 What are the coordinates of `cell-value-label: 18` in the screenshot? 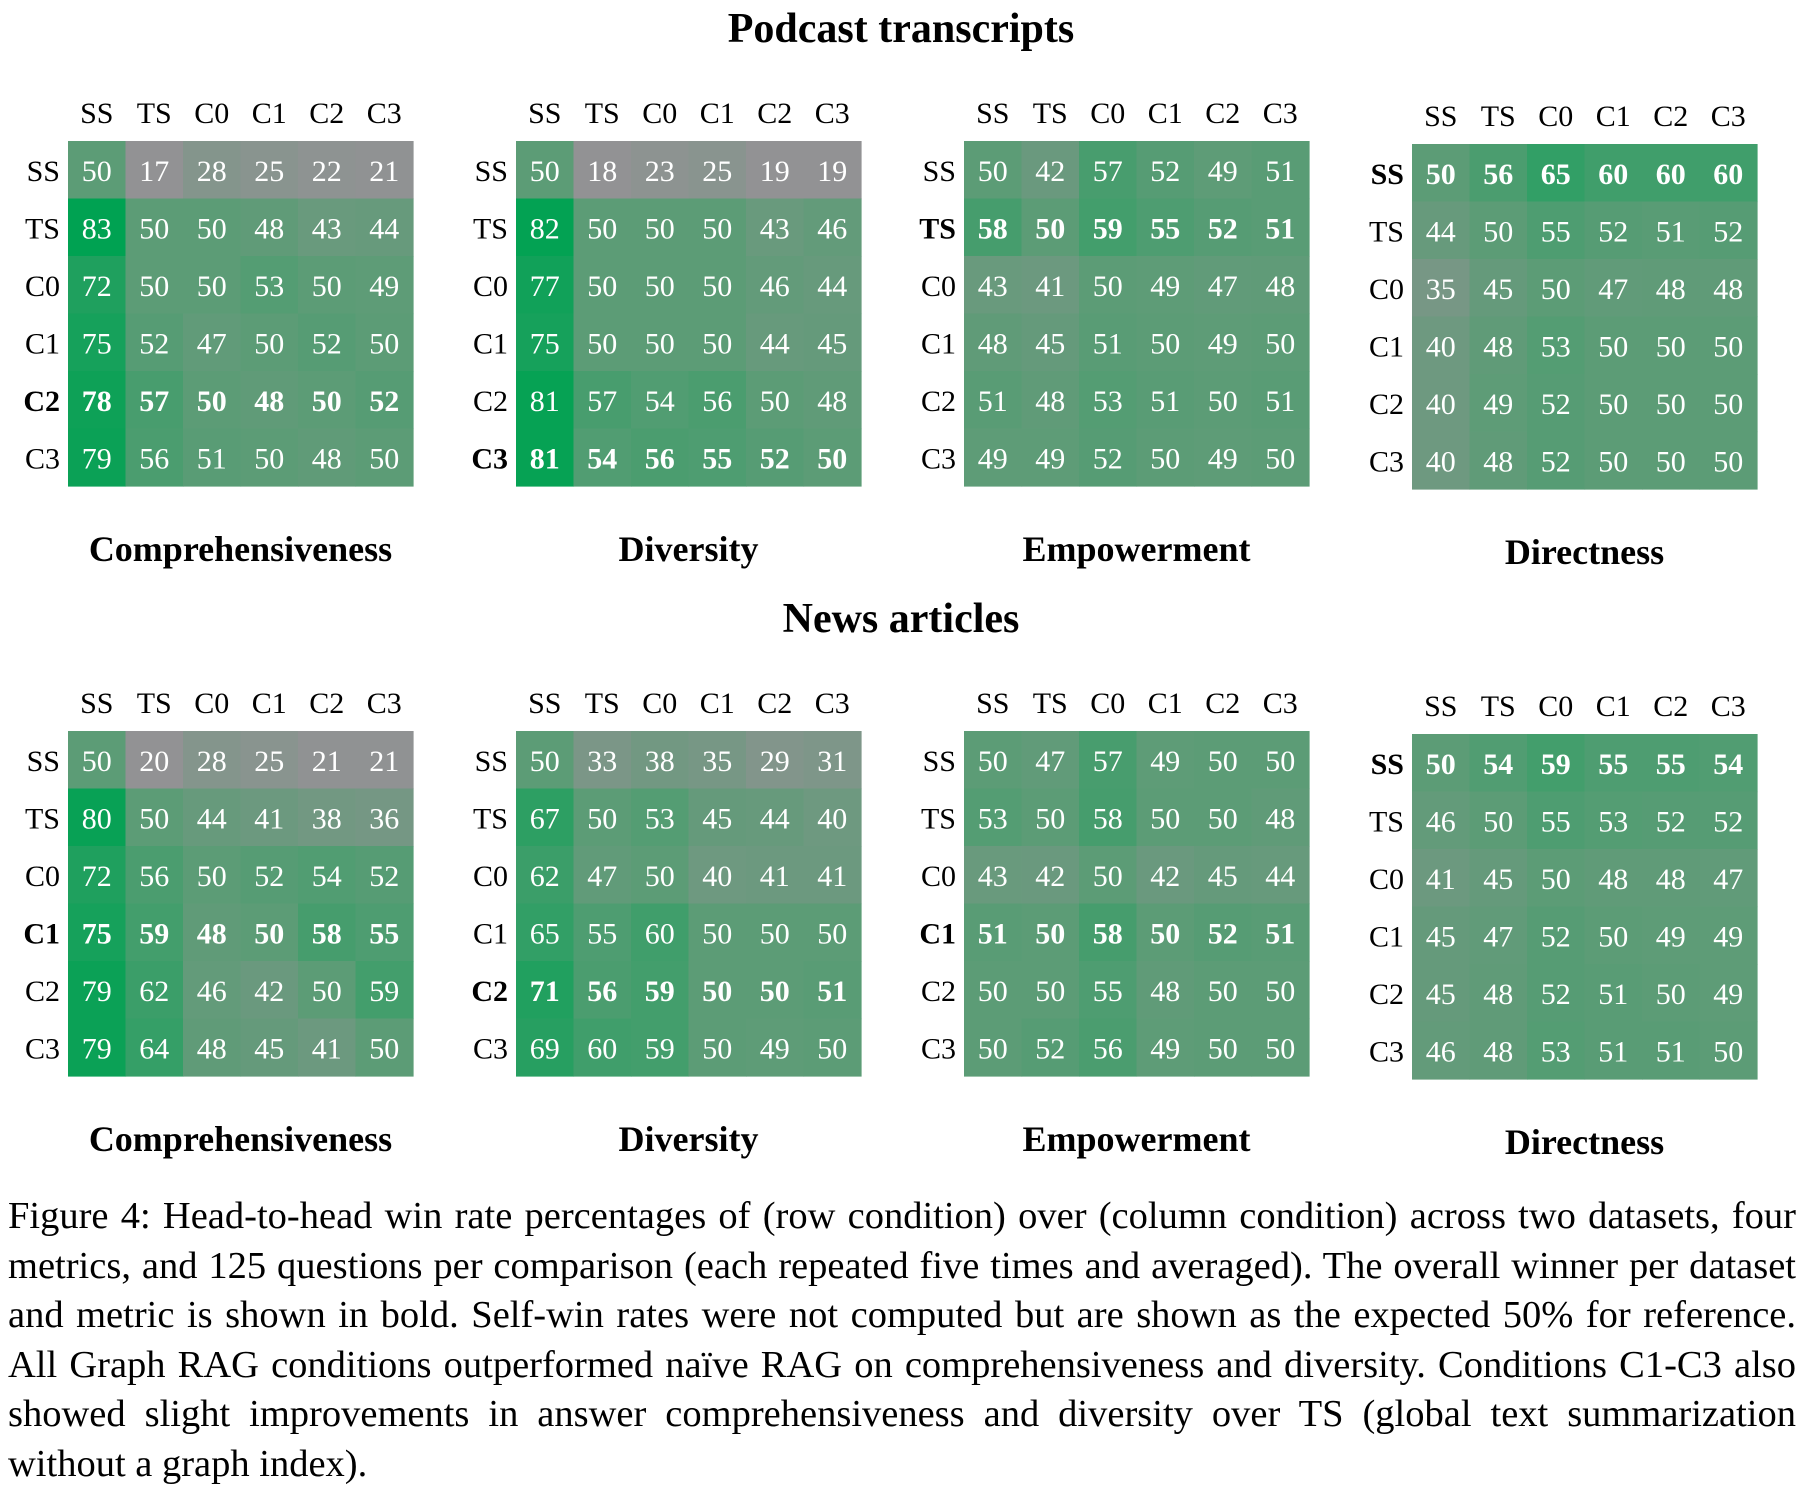 It's located at (602, 171).